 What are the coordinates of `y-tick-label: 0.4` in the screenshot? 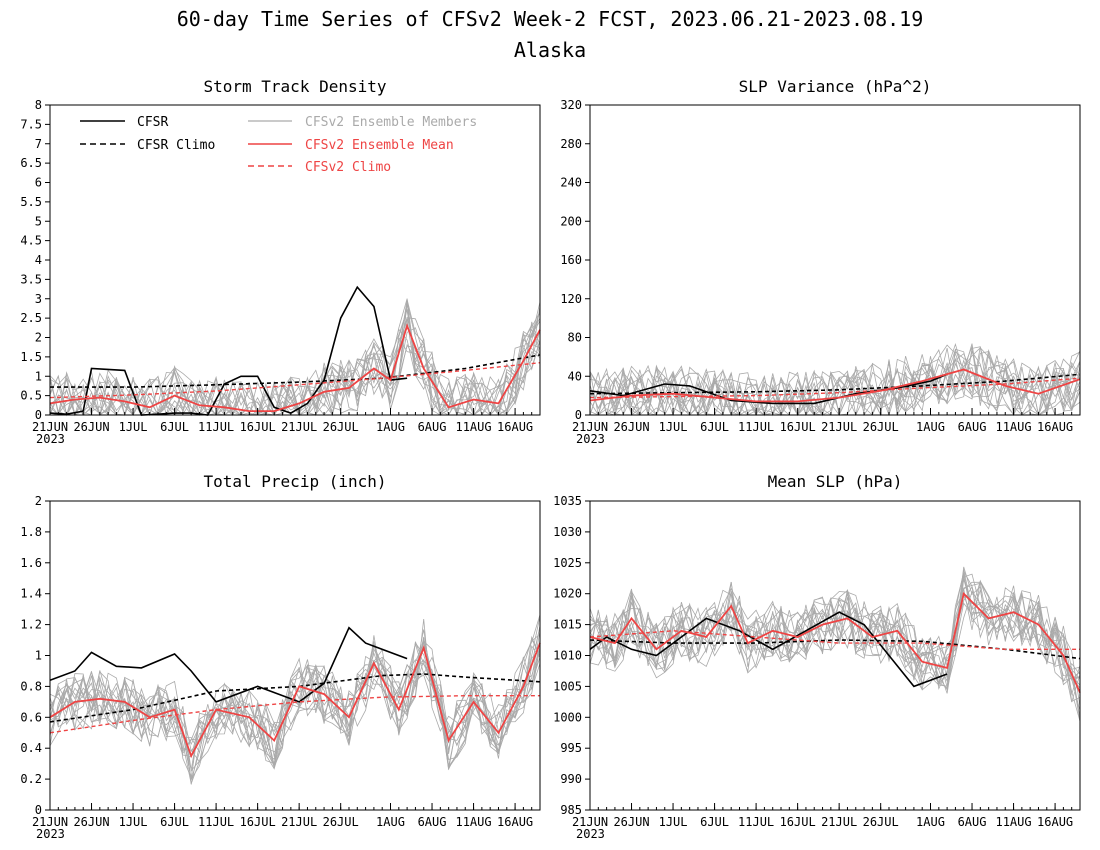 It's located at (31, 748).